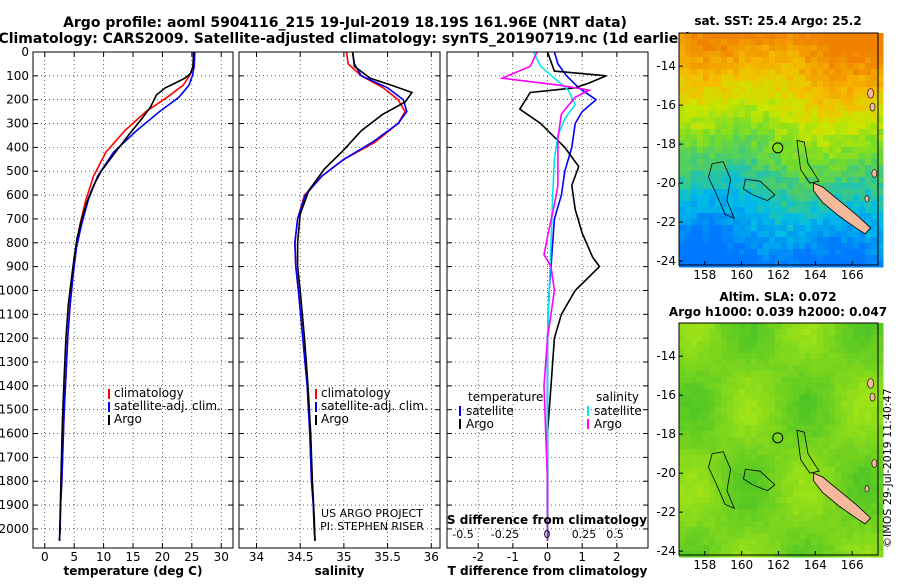 This screenshot has height=584, width=900. I want to click on legend-entry: satellite-adj. clim., so click(167, 406).